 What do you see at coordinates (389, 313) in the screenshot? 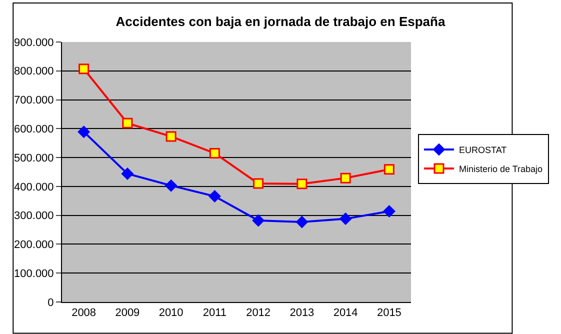
I see `x-tick-label: 2015` at bounding box center [389, 313].